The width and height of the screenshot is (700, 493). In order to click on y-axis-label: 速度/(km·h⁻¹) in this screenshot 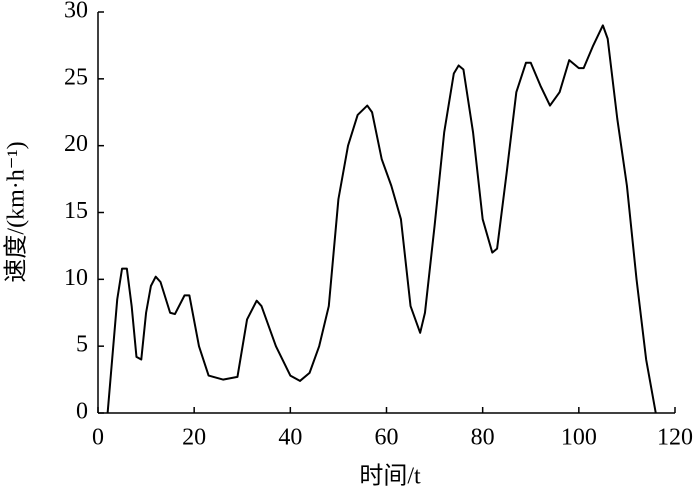, I will do `click(16, 211)`.